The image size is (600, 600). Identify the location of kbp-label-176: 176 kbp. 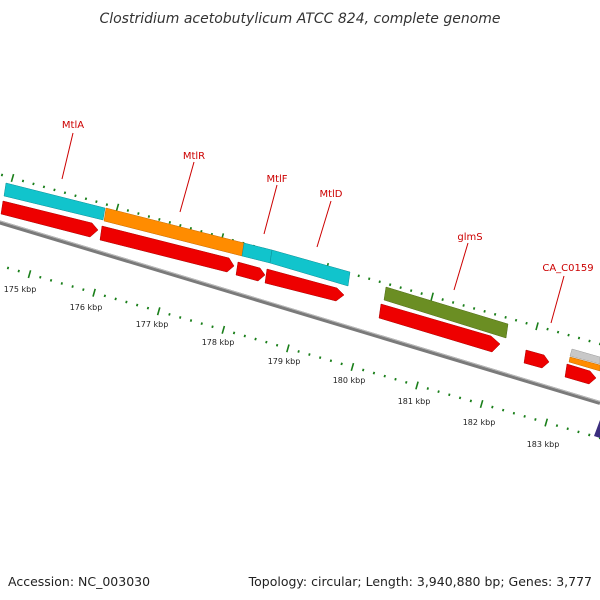
(86, 307).